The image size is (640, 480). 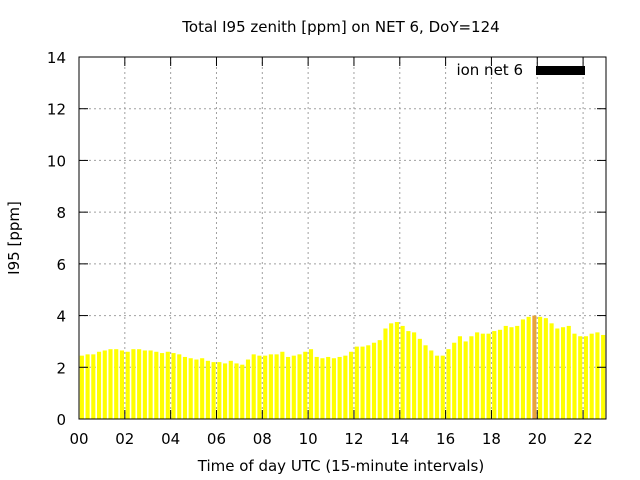 I want to click on x-tick-labels: 00 02 04 06 08 10 12 14 16 18 20 22, so click(x=330, y=439).